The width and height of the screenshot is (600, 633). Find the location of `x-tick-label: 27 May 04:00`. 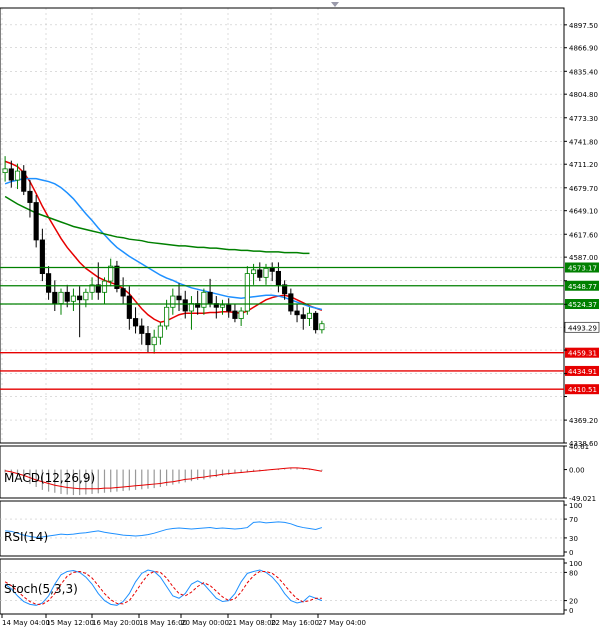

x-tick-label: 27 May 04:00 is located at coordinates (342, 623).